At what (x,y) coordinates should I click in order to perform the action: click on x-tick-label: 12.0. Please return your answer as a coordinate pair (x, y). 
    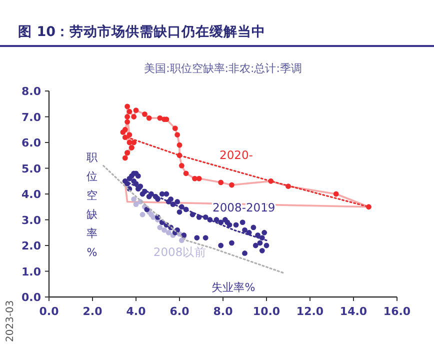
    Looking at the image, I should click on (310, 311).